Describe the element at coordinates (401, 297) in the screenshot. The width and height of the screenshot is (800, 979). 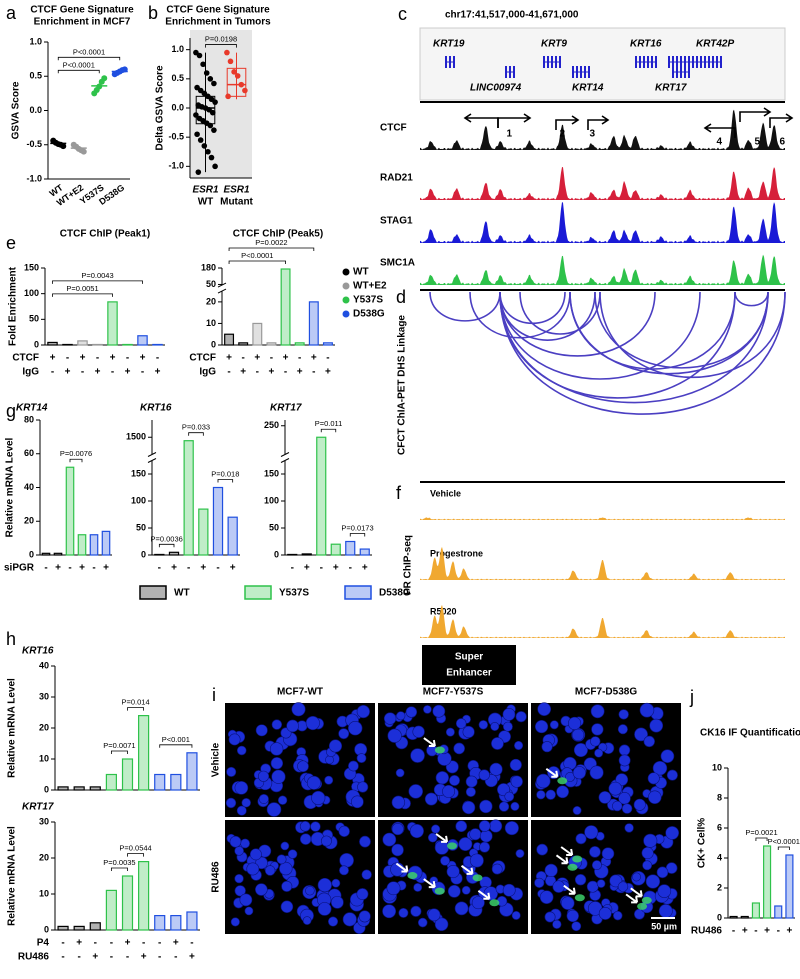
I see `panel-letter: d` at that location.